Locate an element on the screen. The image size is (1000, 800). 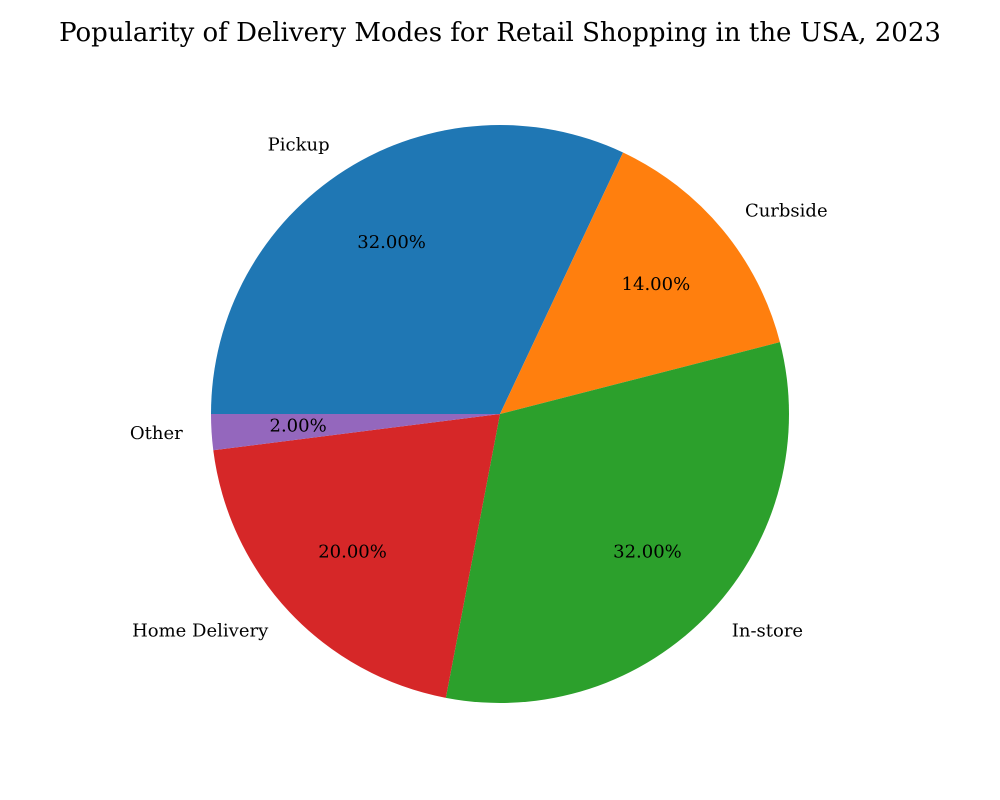
pie-slice-pickup is located at coordinates (417, 269).